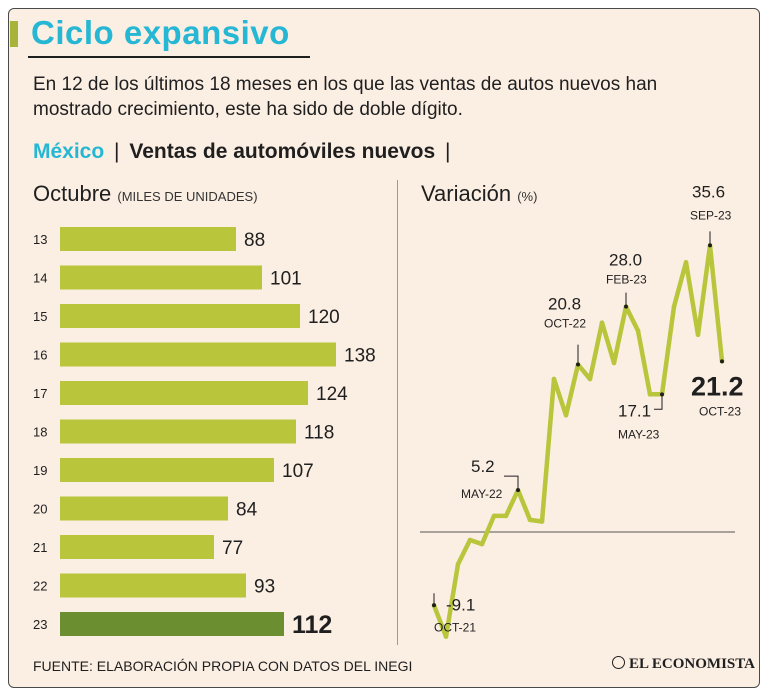 The width and height of the screenshot is (768, 694). I want to click on bar-value-label: 107, so click(298, 471).